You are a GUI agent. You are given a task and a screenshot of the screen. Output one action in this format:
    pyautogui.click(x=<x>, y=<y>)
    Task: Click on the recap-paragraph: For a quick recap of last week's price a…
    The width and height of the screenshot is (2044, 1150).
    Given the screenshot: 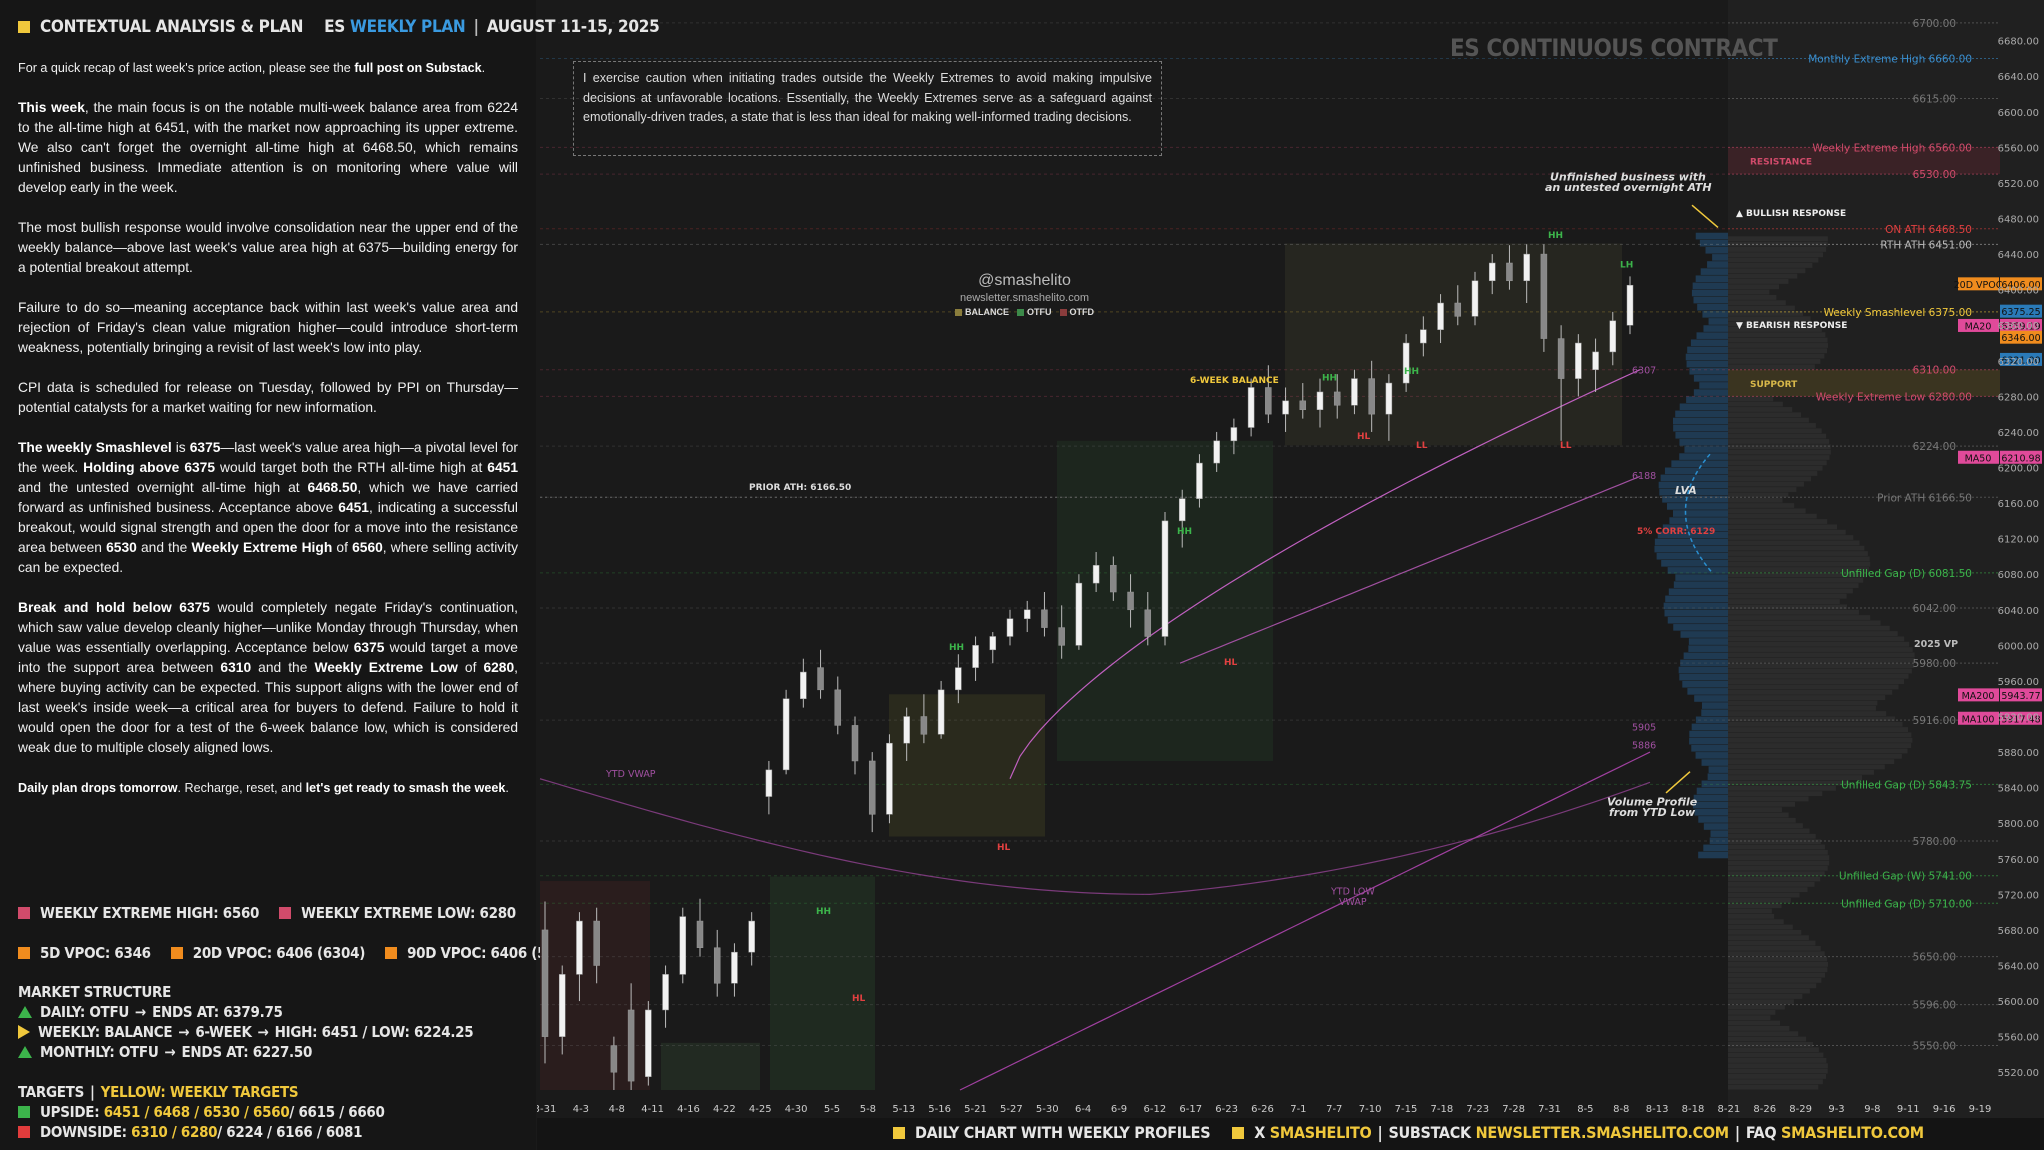 What is the action you would take?
    pyautogui.click(x=252, y=68)
    